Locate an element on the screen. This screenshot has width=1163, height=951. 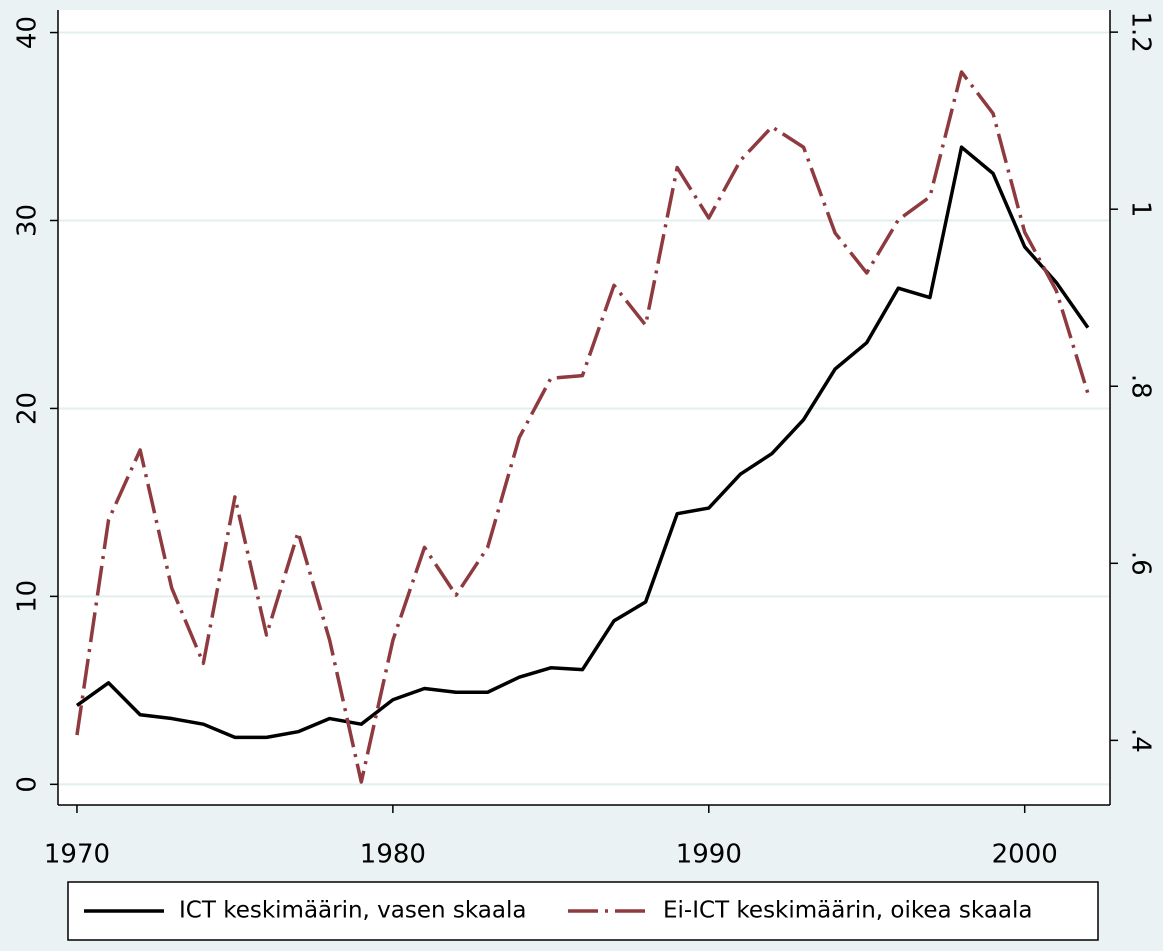
x-tick-label: 1970 is located at coordinates (77, 855).